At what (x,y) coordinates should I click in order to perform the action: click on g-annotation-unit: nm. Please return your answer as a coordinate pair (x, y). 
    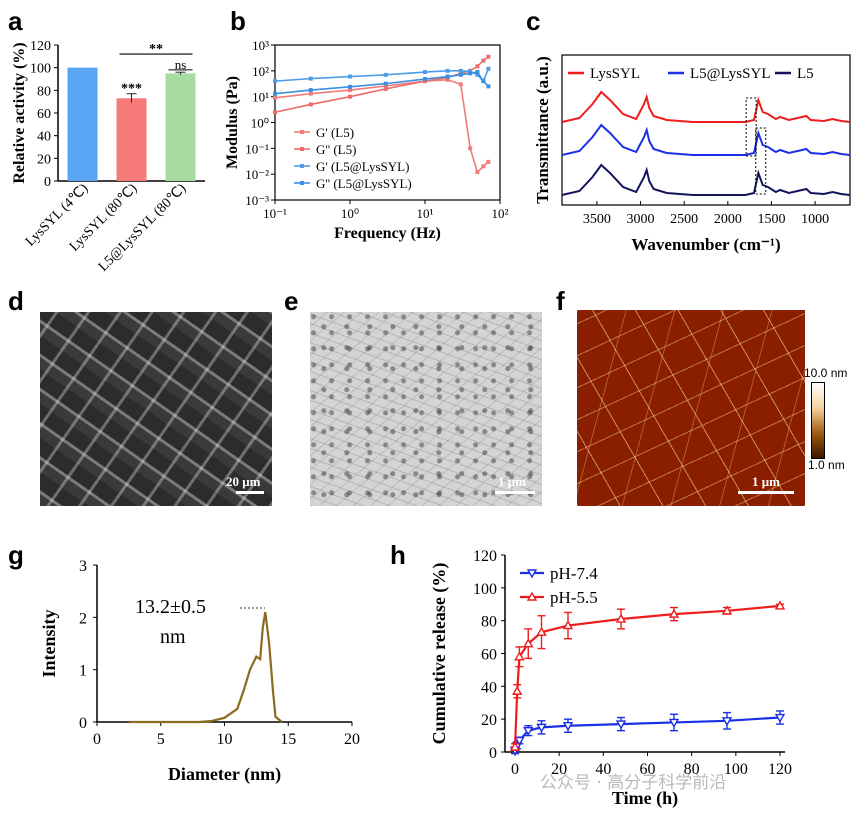
    Looking at the image, I should click on (173, 637).